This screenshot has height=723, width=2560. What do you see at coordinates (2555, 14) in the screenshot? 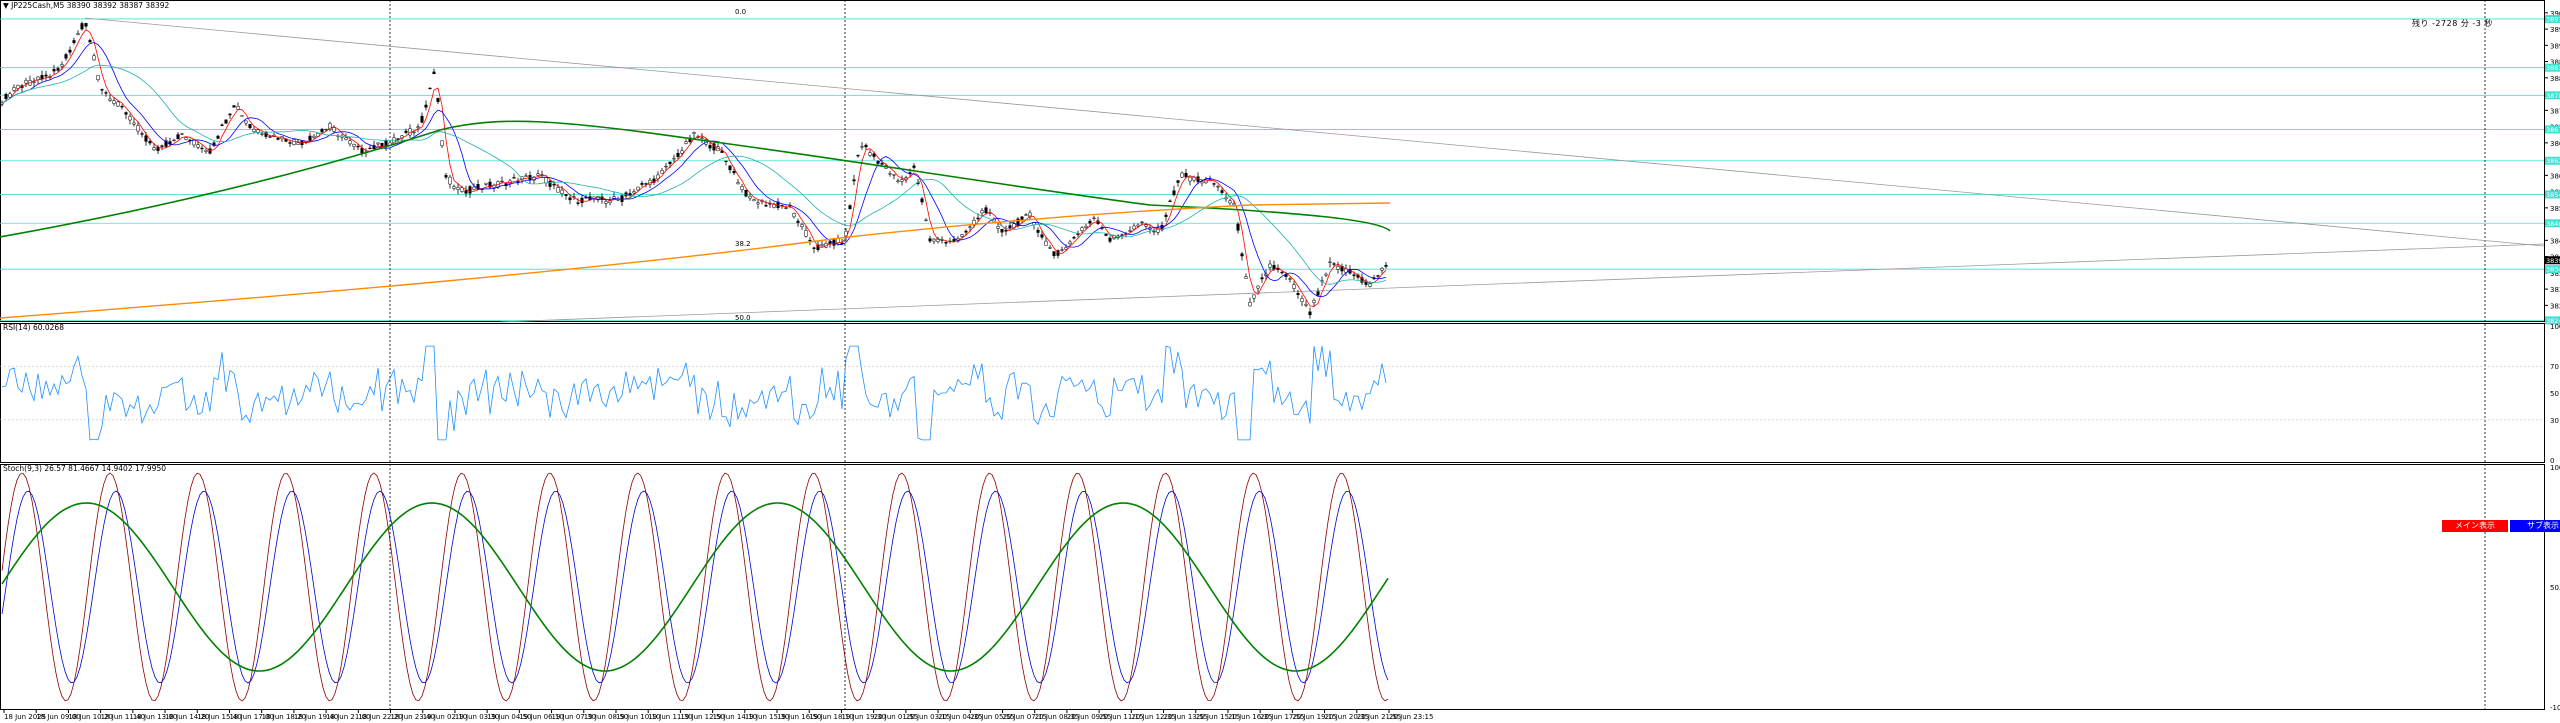
I see `price-tick-label: 39001` at bounding box center [2555, 14].